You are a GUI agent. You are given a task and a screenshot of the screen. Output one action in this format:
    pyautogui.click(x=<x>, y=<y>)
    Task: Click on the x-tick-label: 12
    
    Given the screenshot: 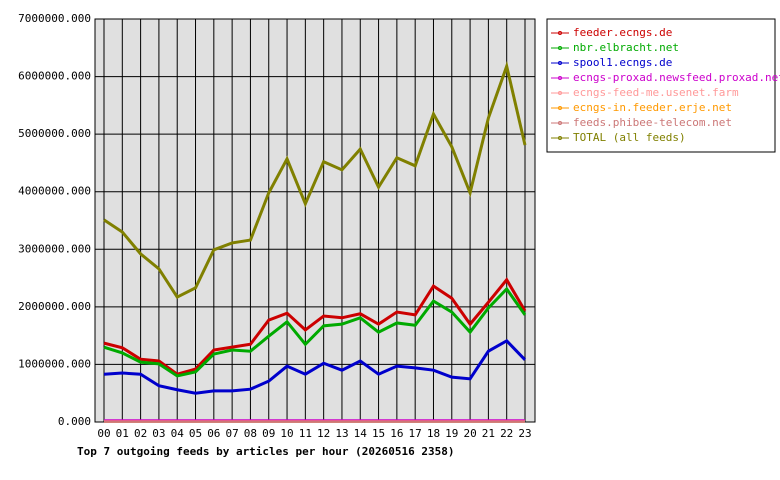 What is the action you would take?
    pyautogui.click(x=323, y=433)
    